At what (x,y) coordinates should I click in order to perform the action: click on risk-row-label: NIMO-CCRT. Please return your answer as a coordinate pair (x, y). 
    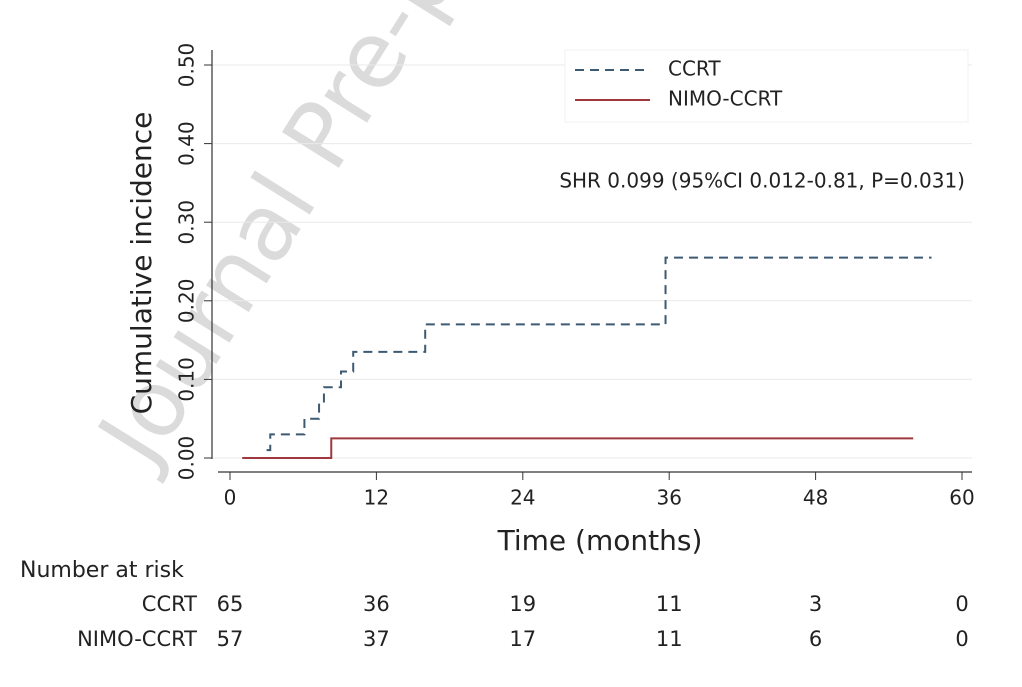
    Looking at the image, I should click on (137, 639).